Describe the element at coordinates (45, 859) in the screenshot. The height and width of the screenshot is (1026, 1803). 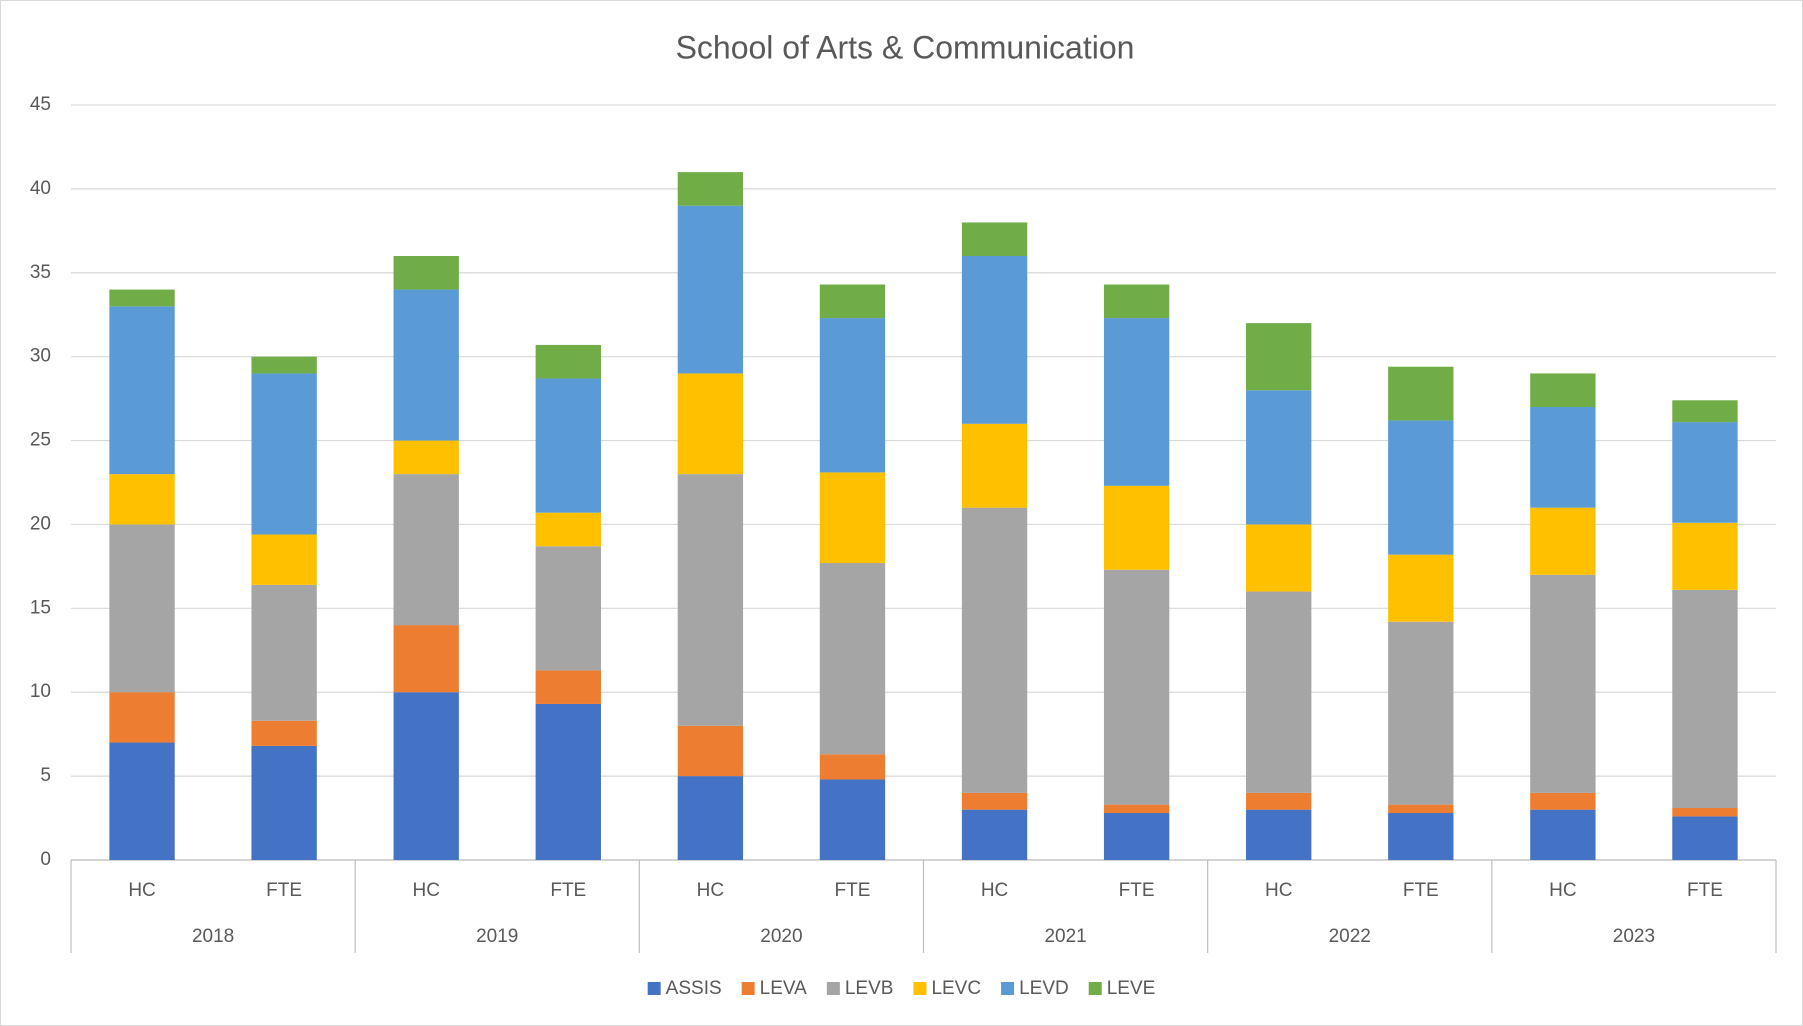
I see `y-tick-label: 0` at that location.